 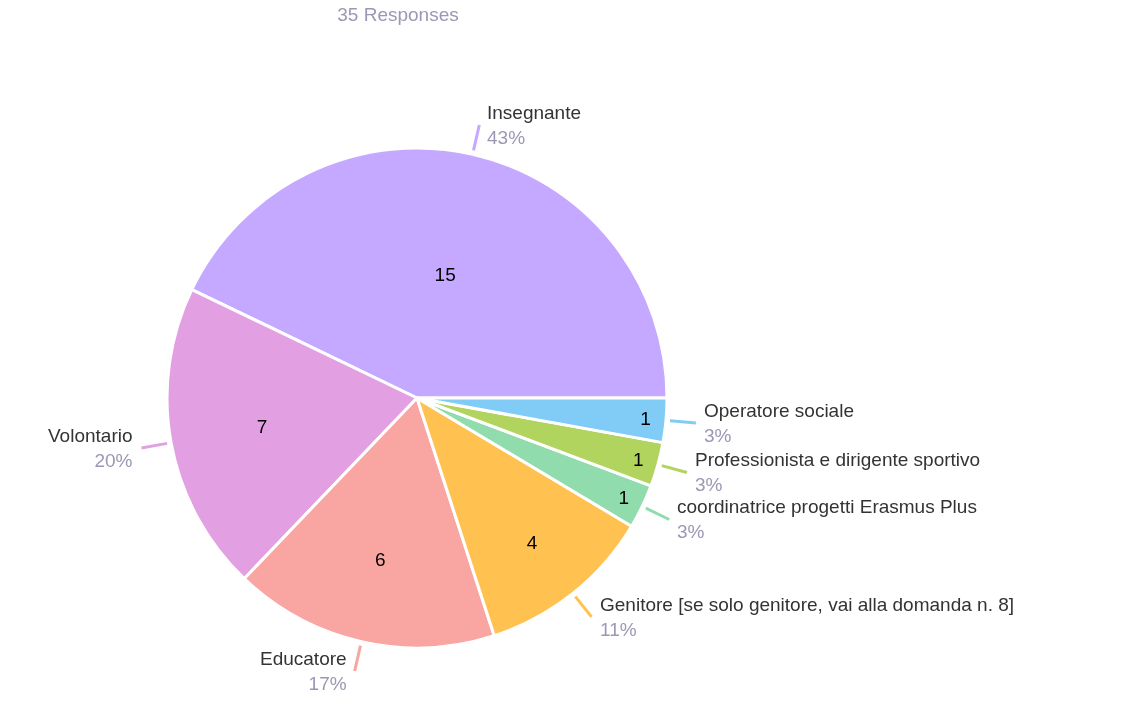 I want to click on slice-label: Educatore, so click(x=303, y=658).